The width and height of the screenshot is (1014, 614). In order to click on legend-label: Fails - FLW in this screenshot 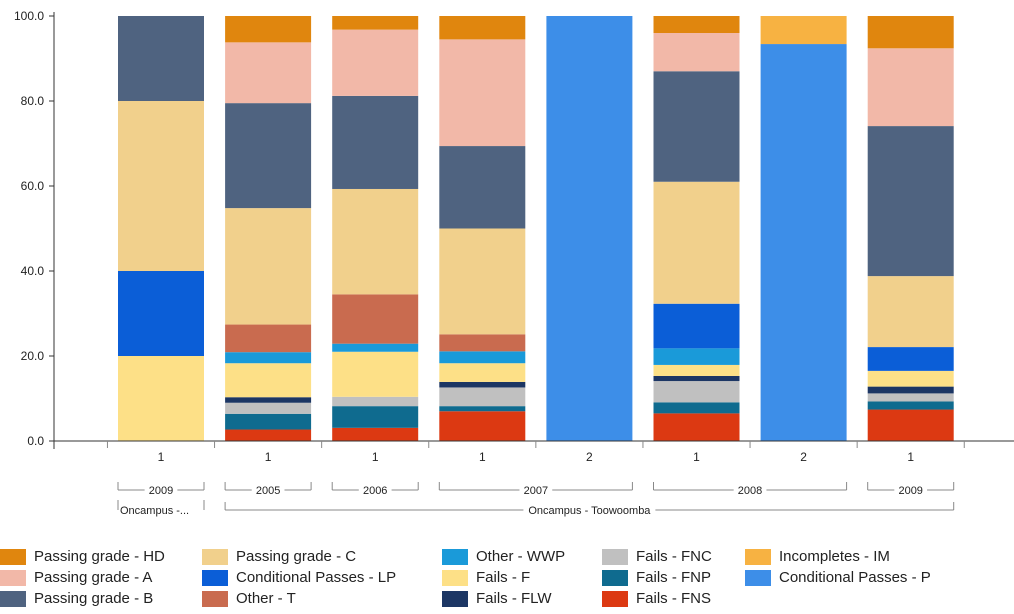, I will do `click(514, 598)`.